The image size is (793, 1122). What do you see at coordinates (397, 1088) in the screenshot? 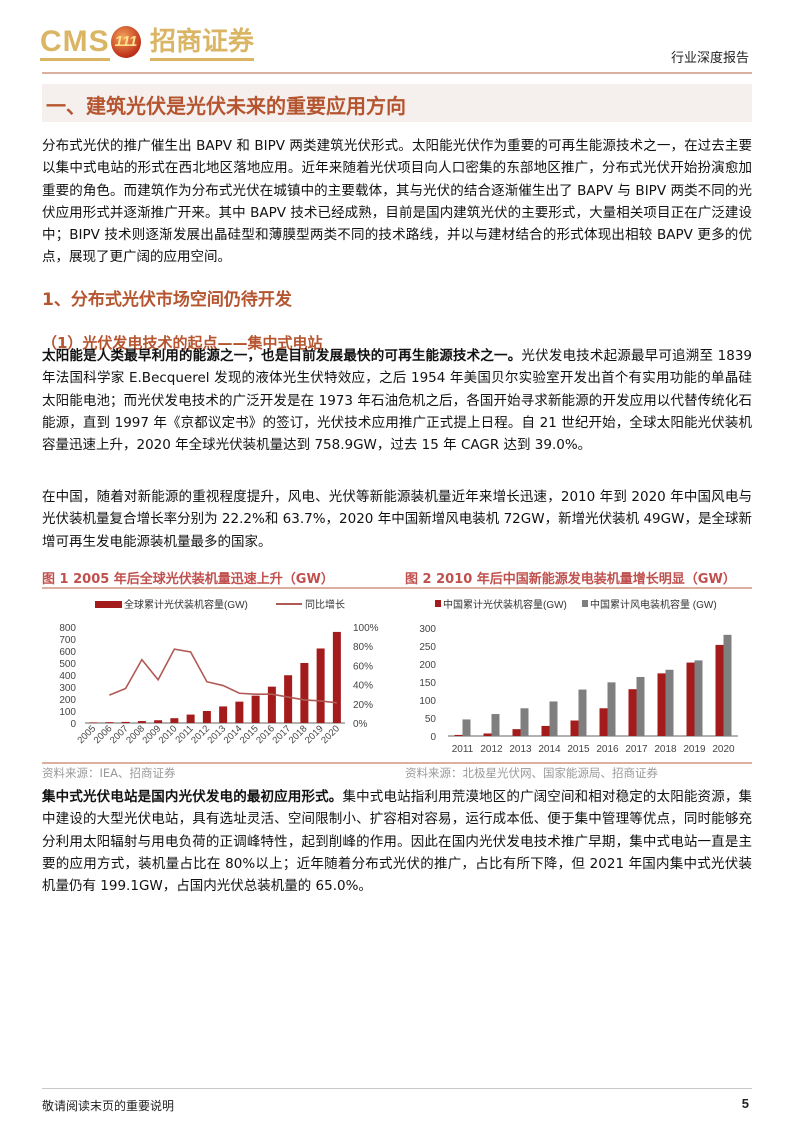
I see `footer-divider` at bounding box center [397, 1088].